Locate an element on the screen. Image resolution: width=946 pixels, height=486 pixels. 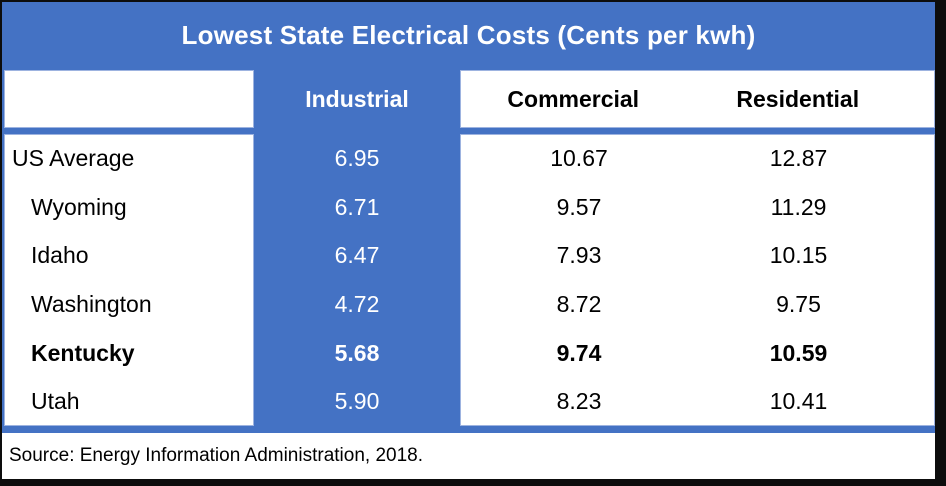
commercial-value: 8.72 is located at coordinates (579, 303).